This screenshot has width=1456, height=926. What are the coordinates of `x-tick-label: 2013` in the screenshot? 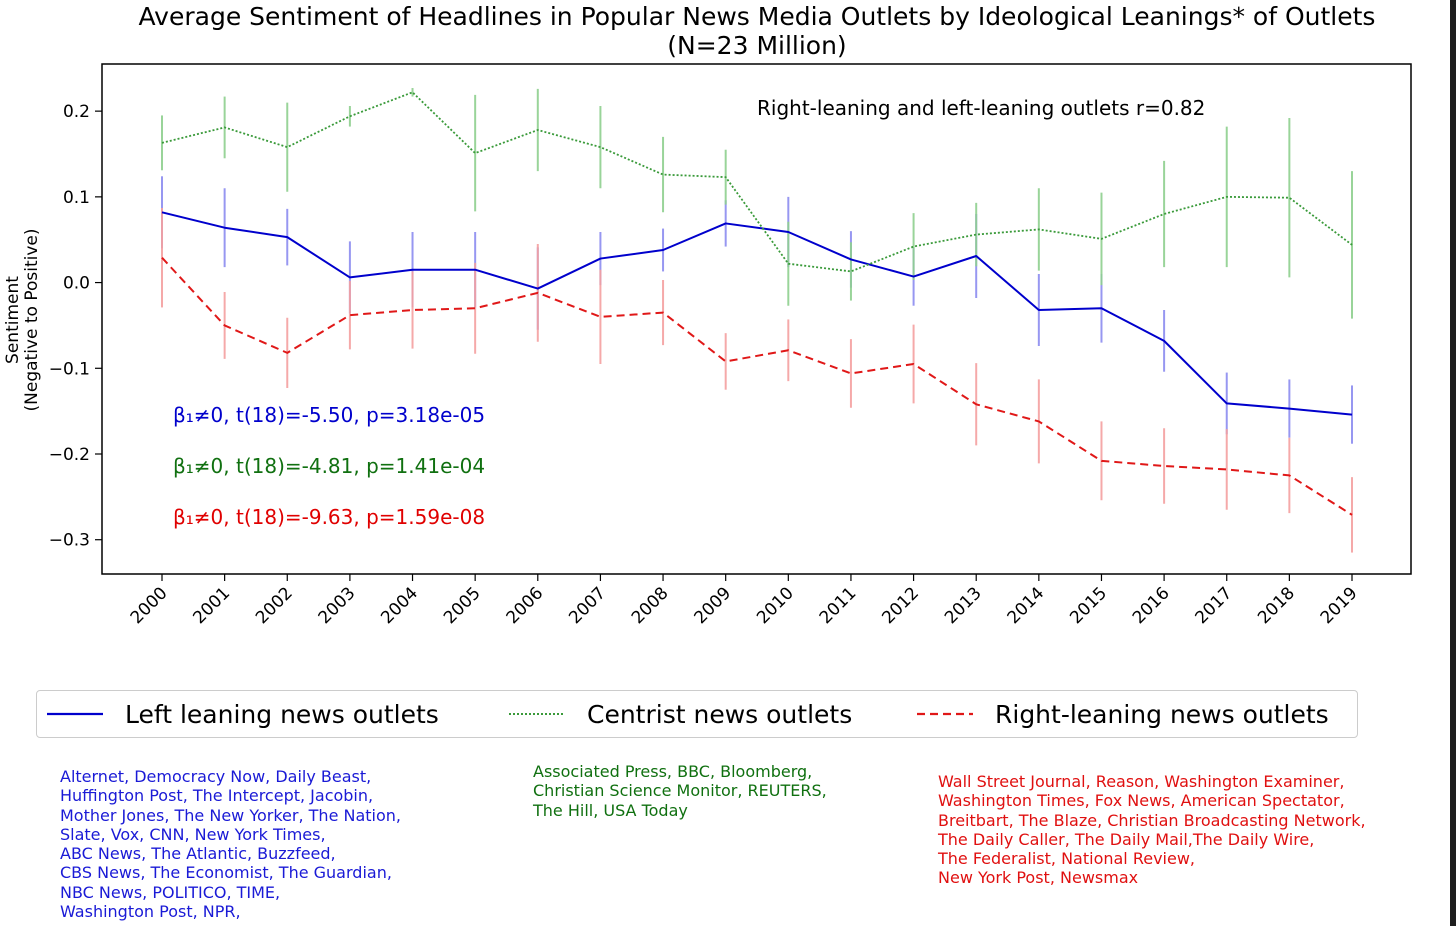 It's located at (963, 605).